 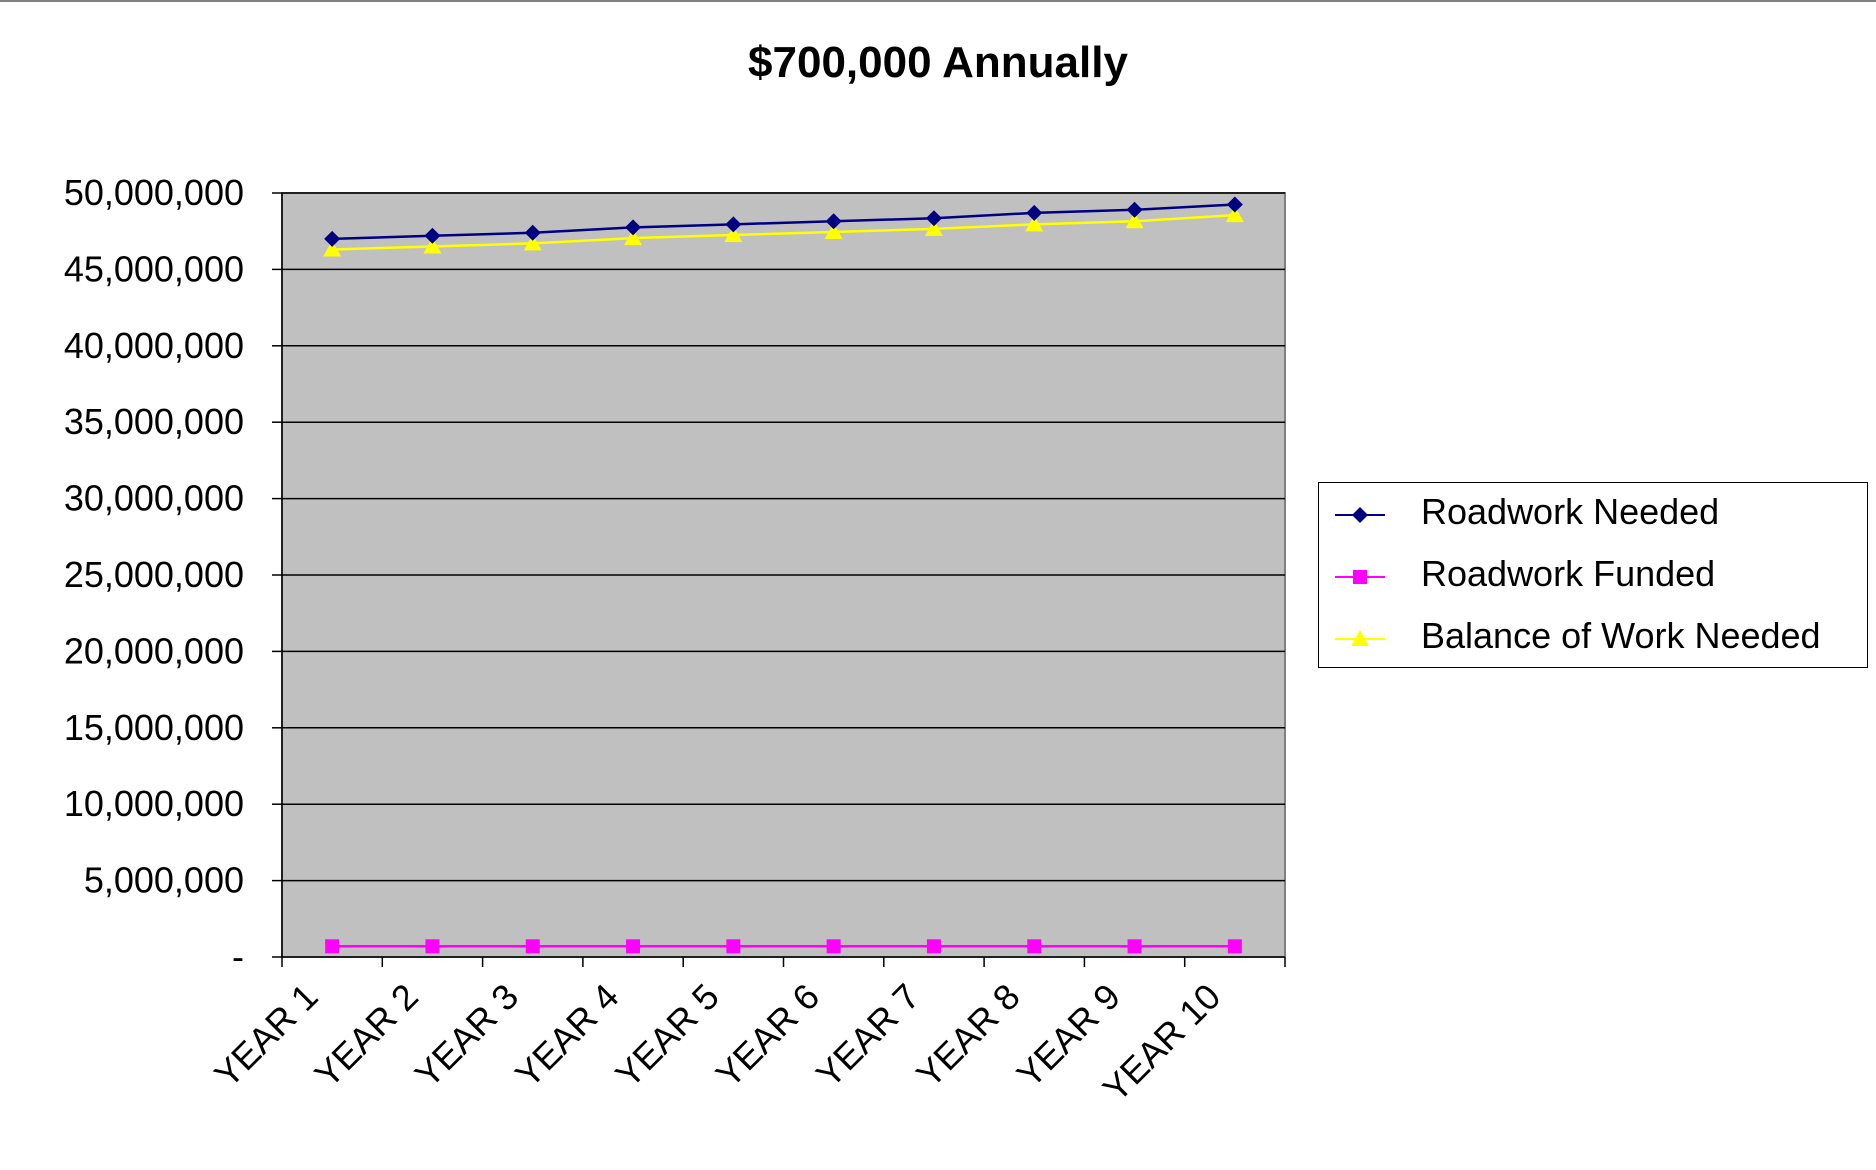 What do you see at coordinates (366, 1036) in the screenshot?
I see `x-tick-label: YEAR 2` at bounding box center [366, 1036].